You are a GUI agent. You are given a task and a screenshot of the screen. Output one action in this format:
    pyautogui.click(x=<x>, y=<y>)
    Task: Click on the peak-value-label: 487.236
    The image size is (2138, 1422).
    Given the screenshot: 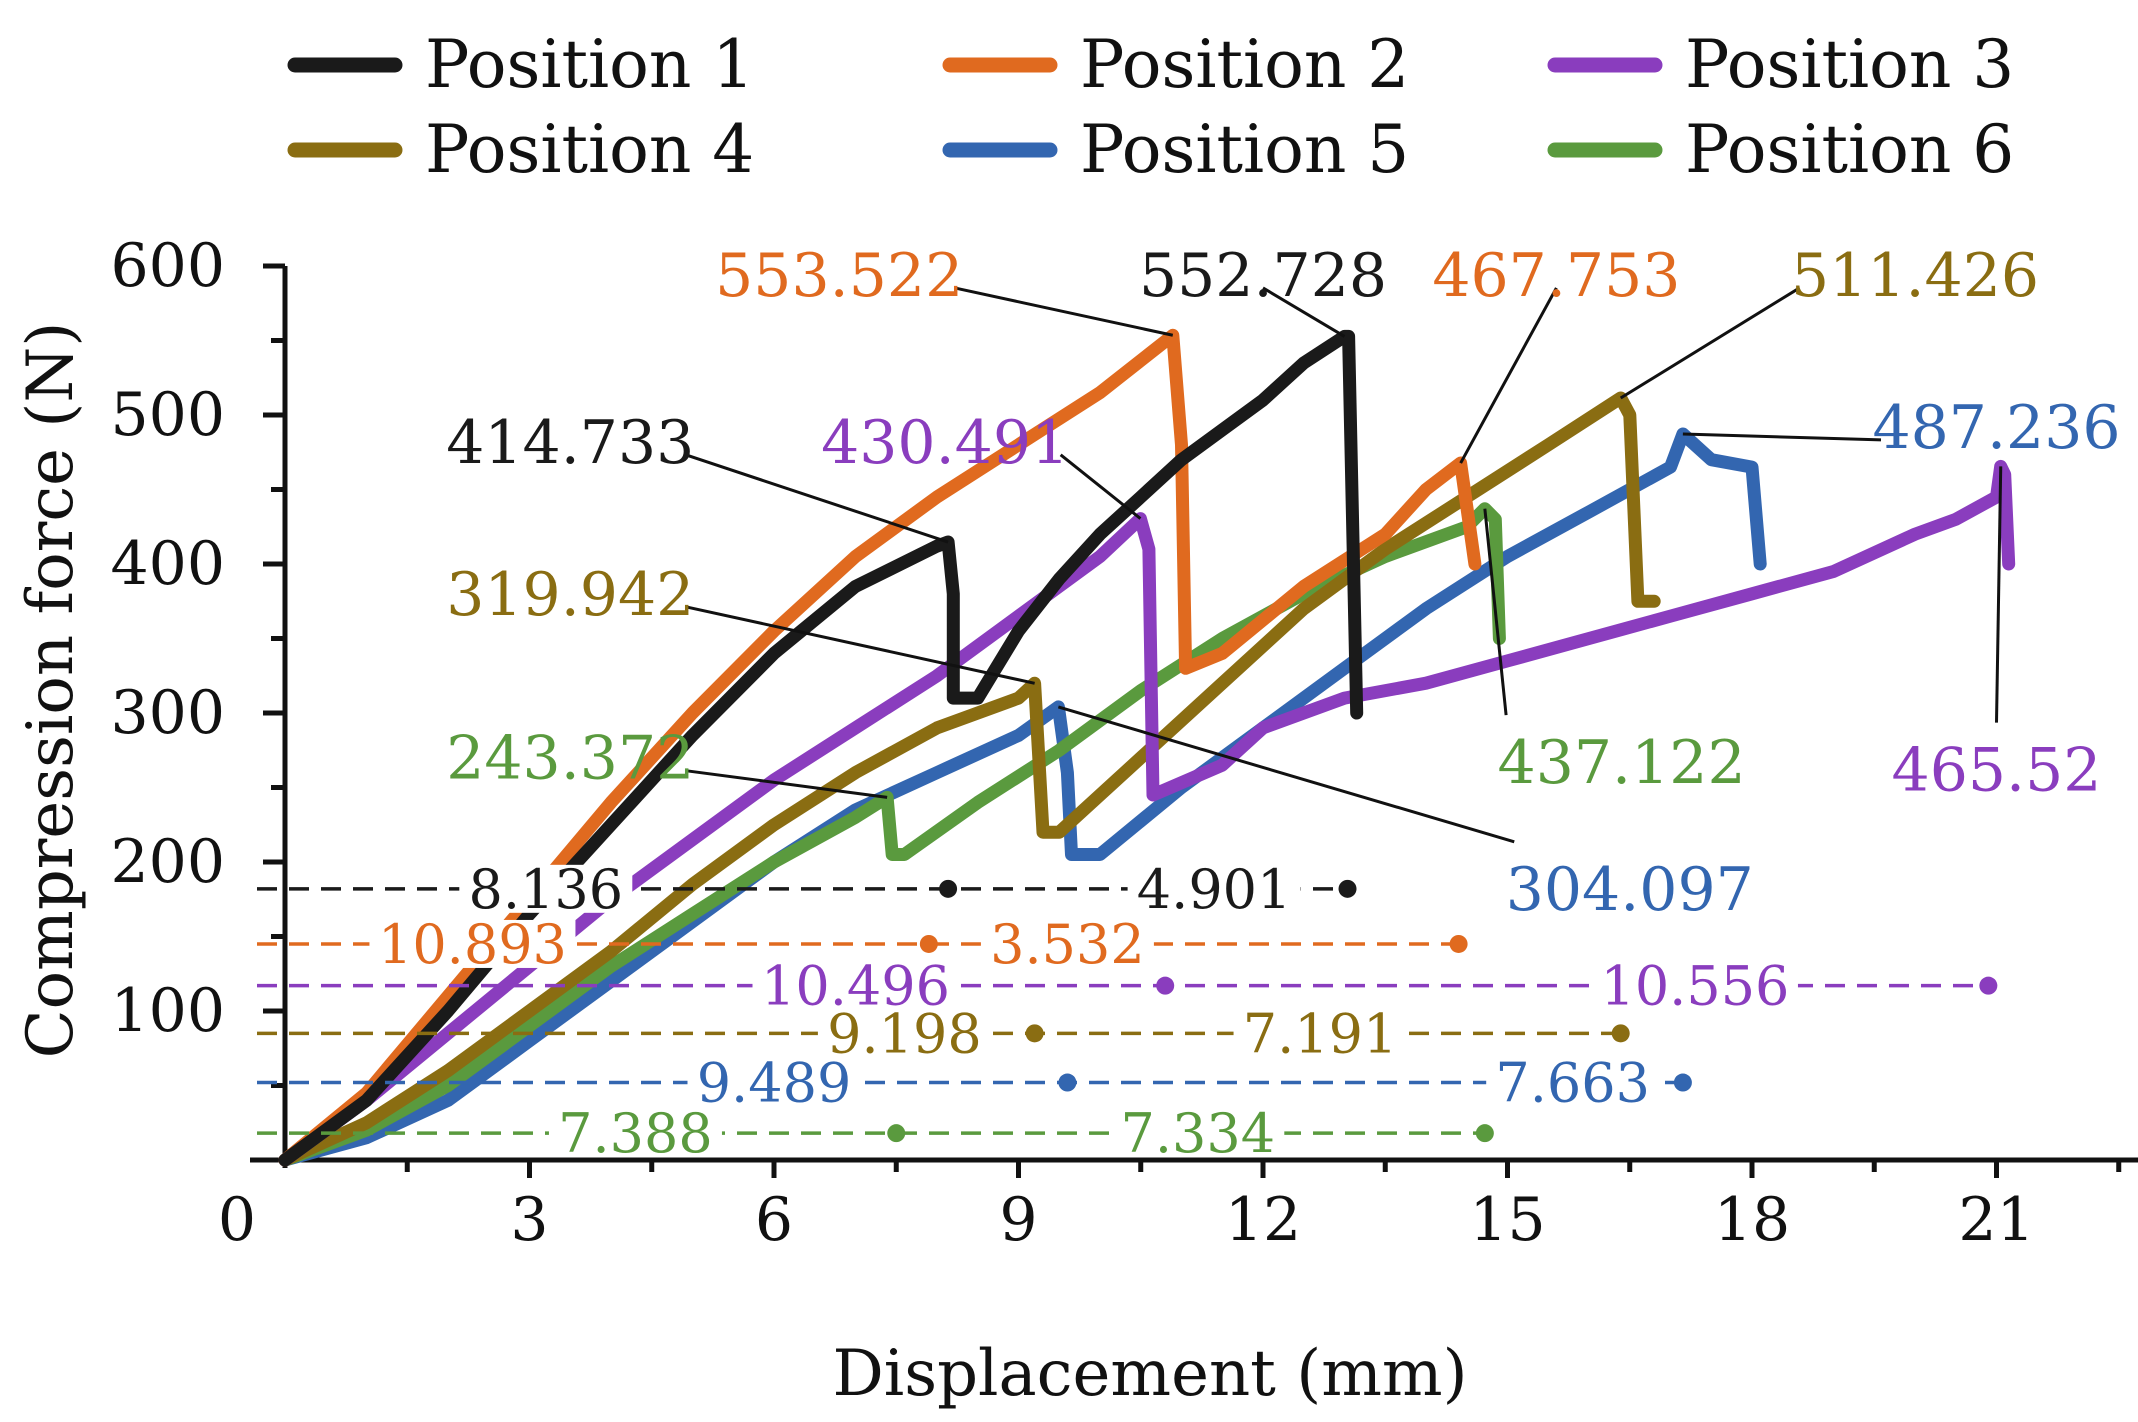 What is the action you would take?
    pyautogui.click(x=1996, y=428)
    